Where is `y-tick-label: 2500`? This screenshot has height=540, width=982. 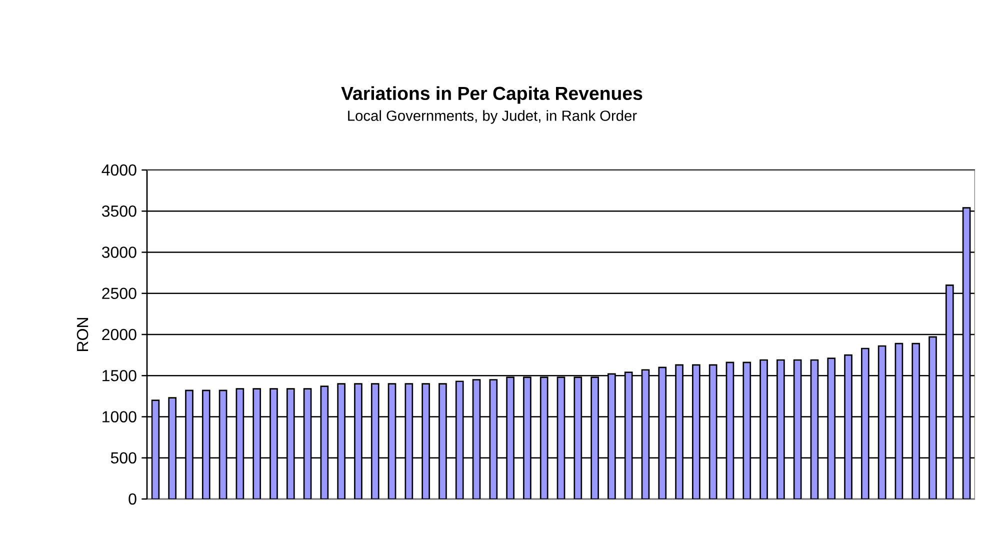
y-tick-label: 2500 is located at coordinates (119, 294).